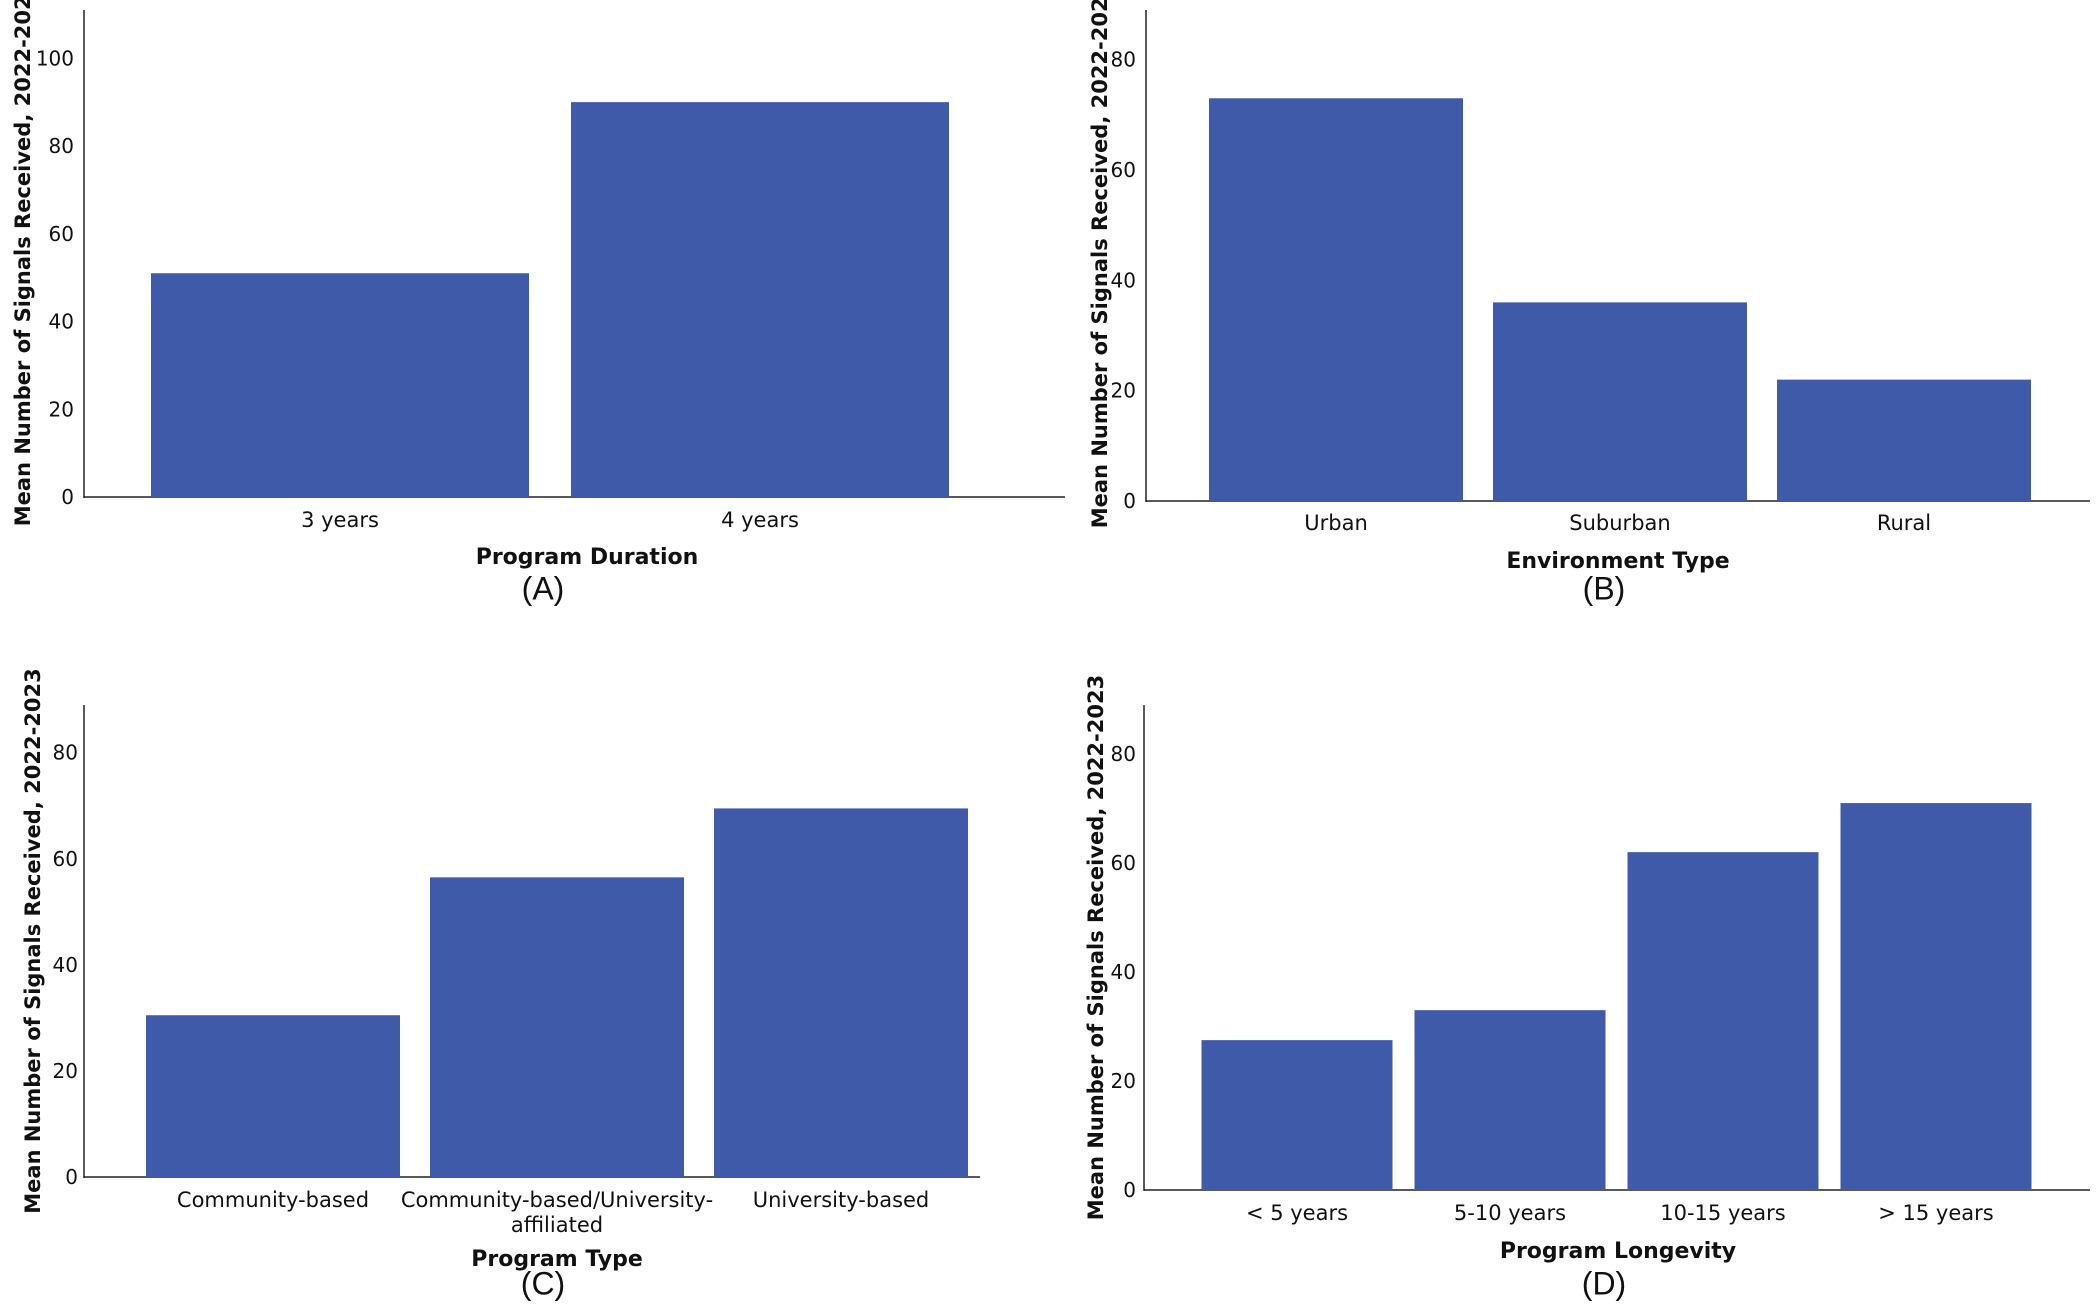 This screenshot has width=2099, height=1311. What do you see at coordinates (340, 520) in the screenshot?
I see `x-tick-label: 3 years` at bounding box center [340, 520].